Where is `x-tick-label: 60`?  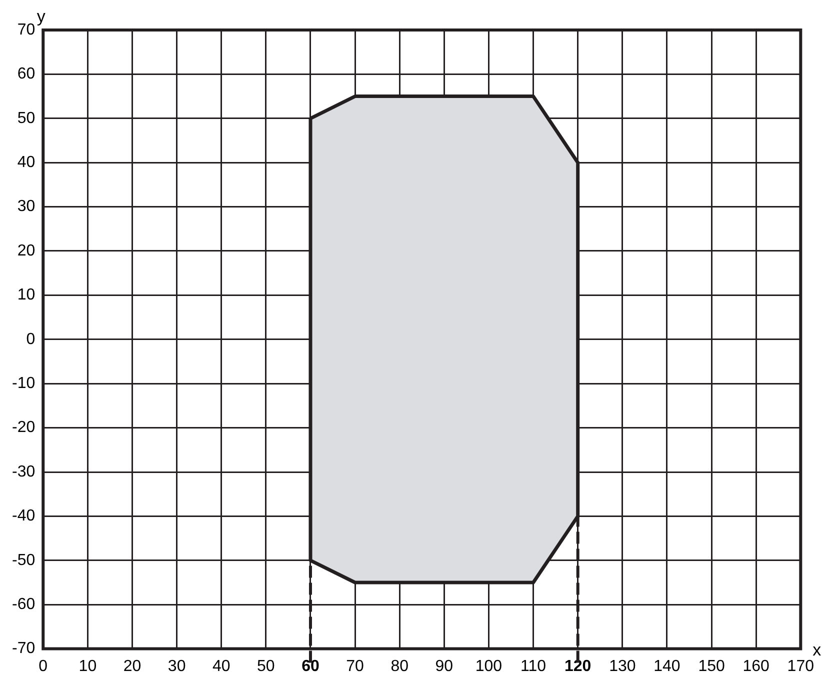 x-tick-label: 60 is located at coordinates (311, 666).